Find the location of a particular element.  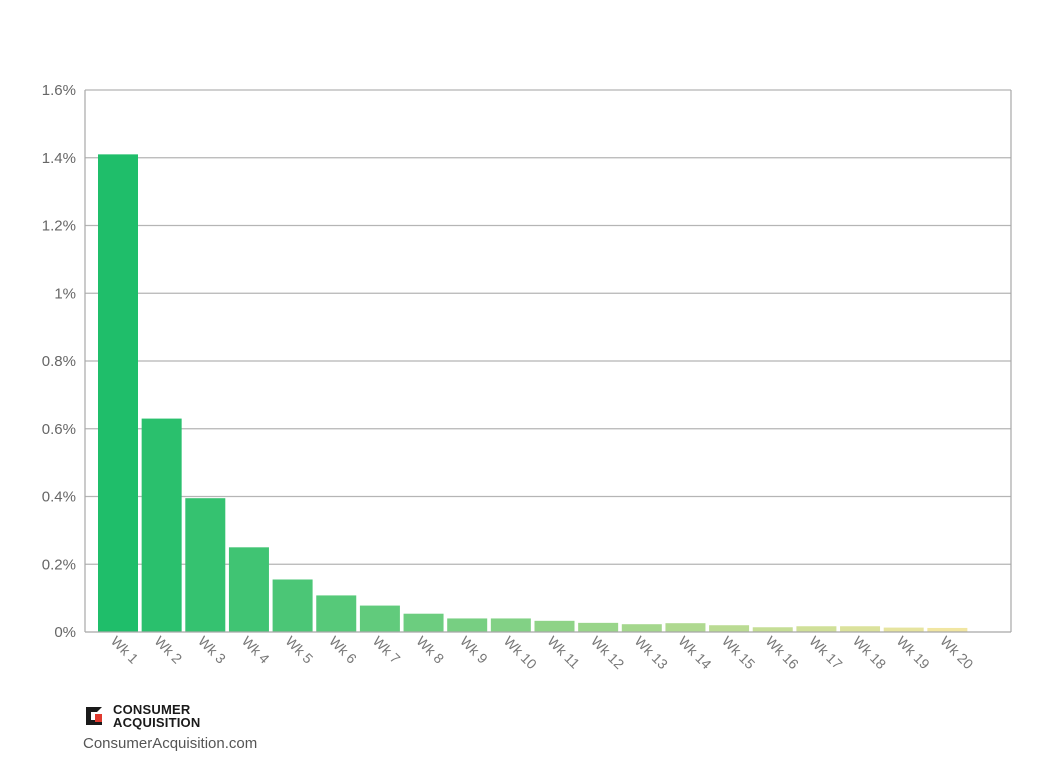

y-tick-label: 0.4% is located at coordinates (59, 497).